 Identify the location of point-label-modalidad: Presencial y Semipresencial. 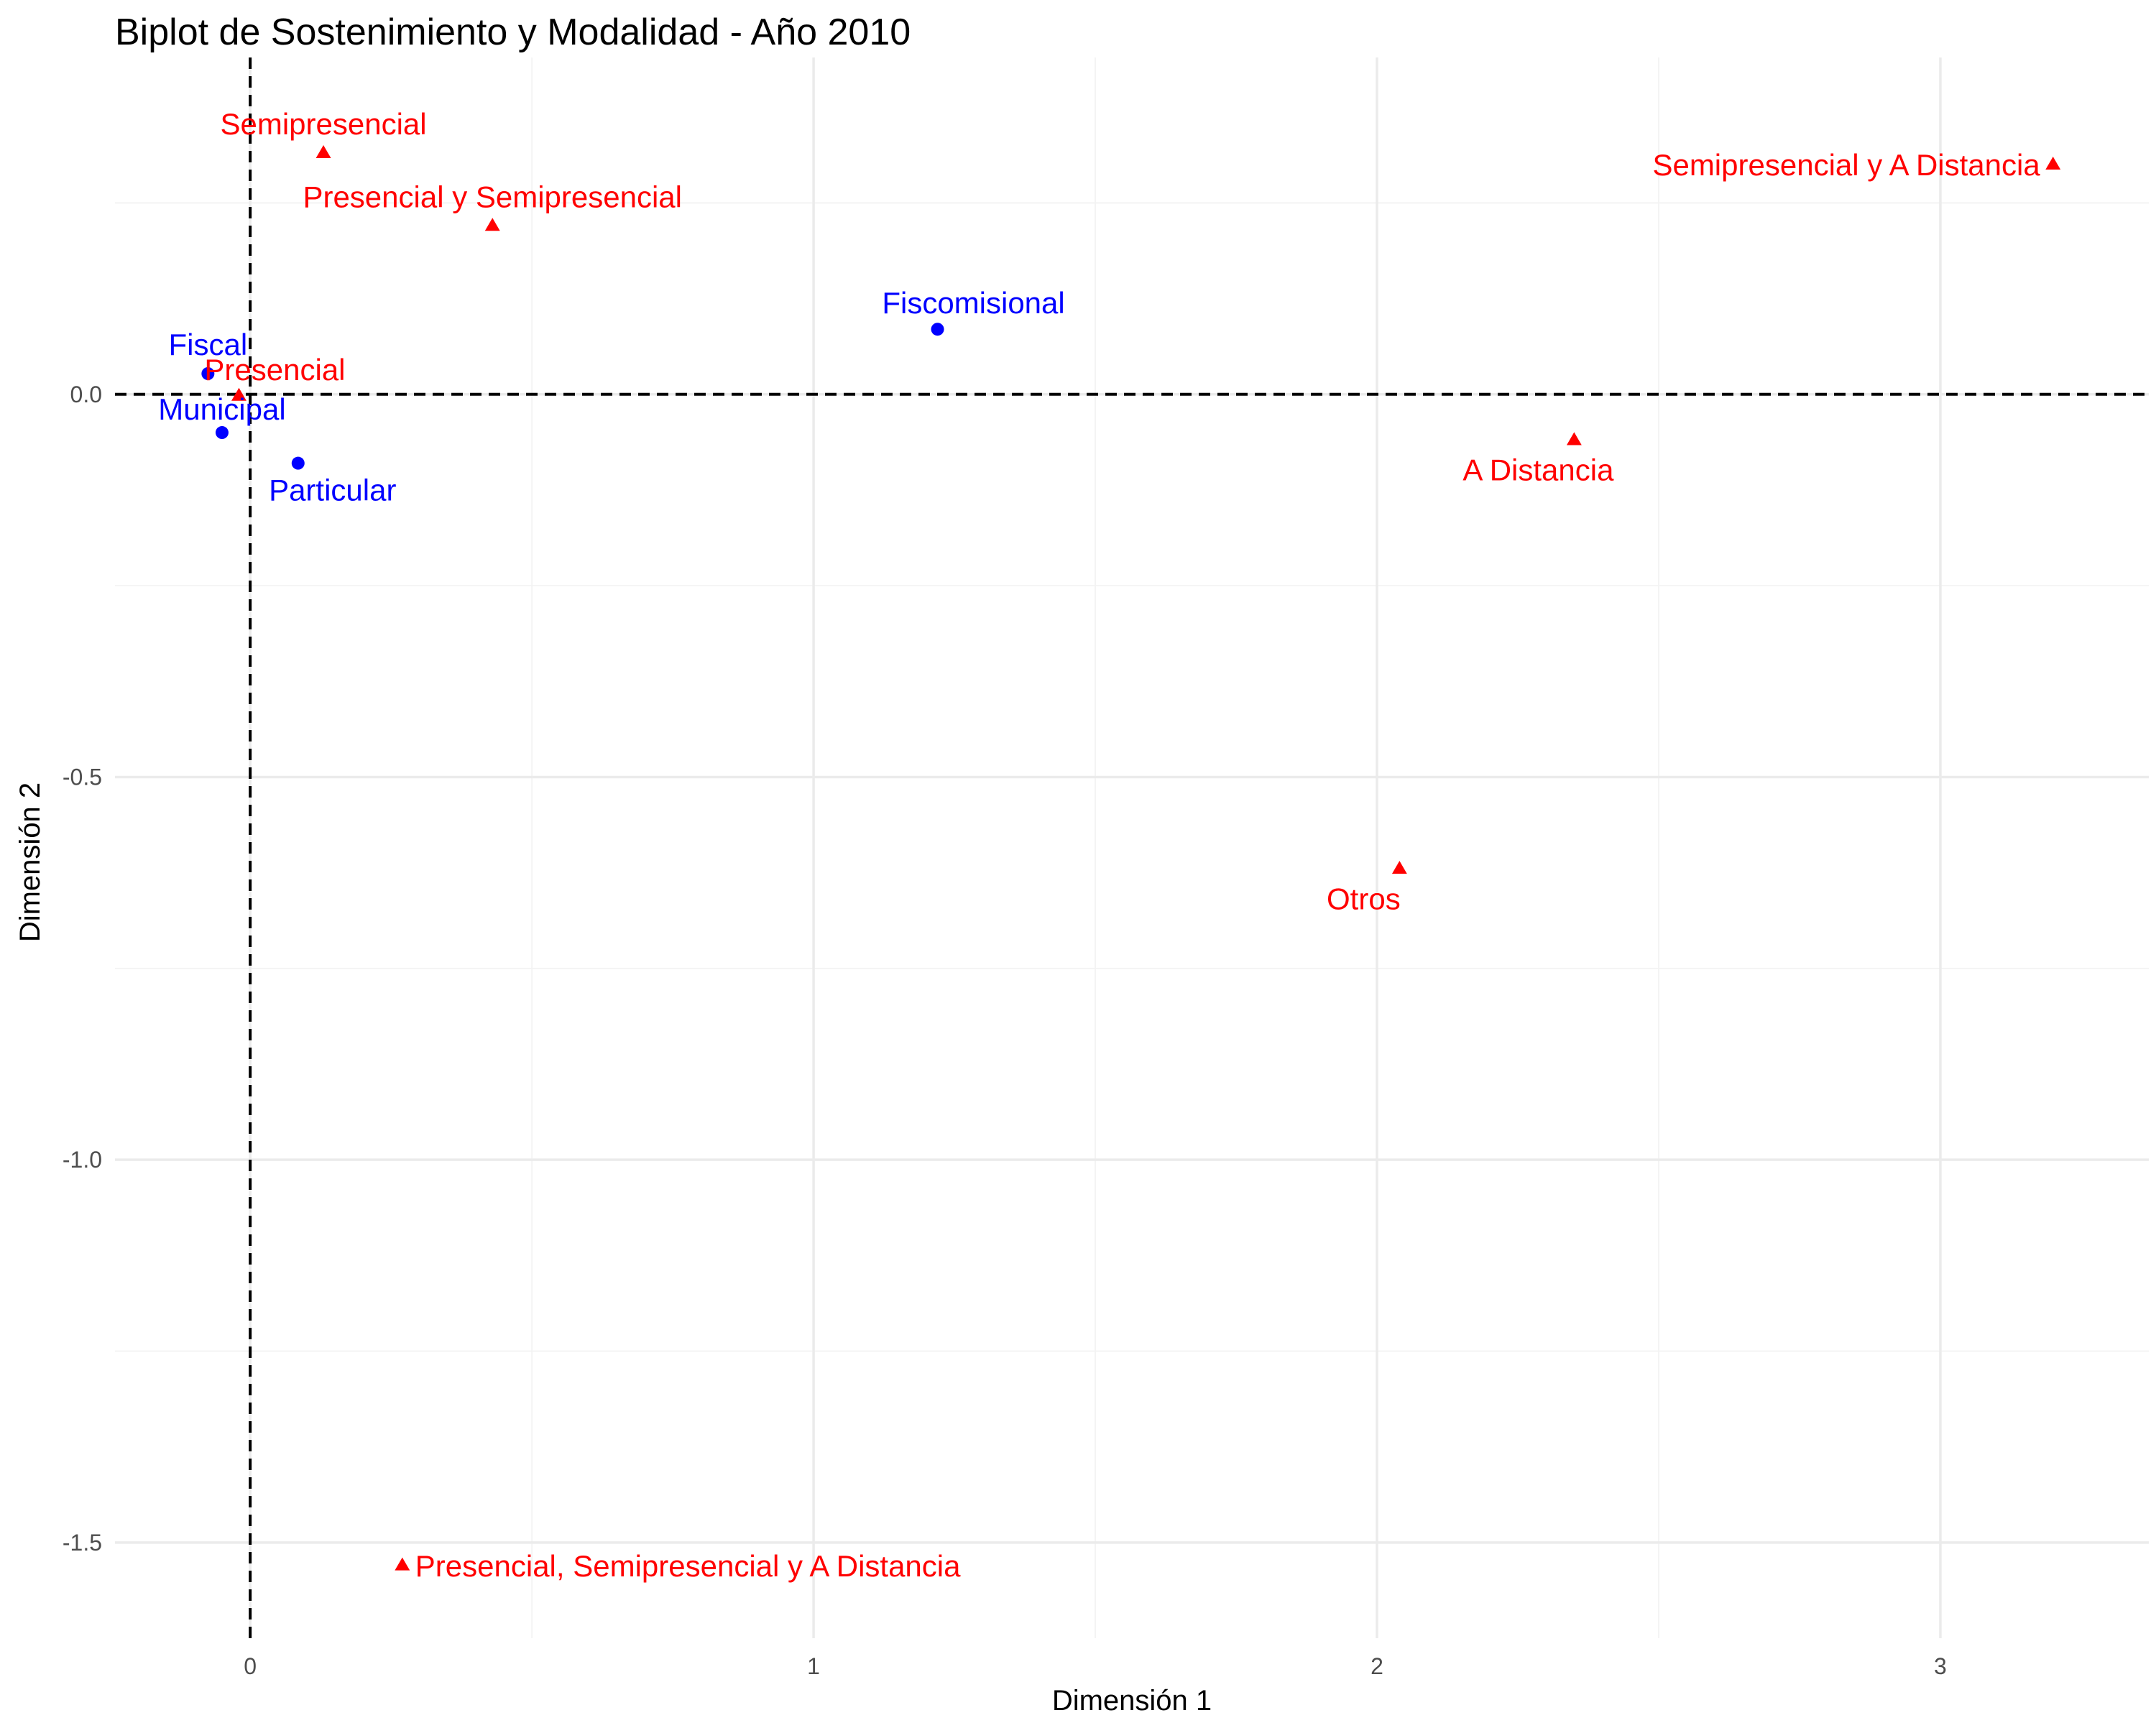
(492, 196).